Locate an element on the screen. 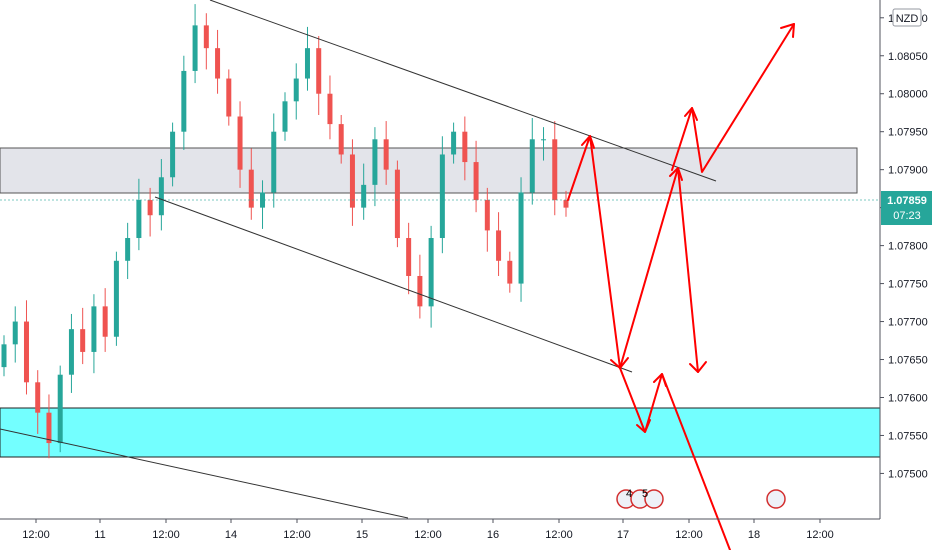  time-tick-label: 15 is located at coordinates (362, 535).